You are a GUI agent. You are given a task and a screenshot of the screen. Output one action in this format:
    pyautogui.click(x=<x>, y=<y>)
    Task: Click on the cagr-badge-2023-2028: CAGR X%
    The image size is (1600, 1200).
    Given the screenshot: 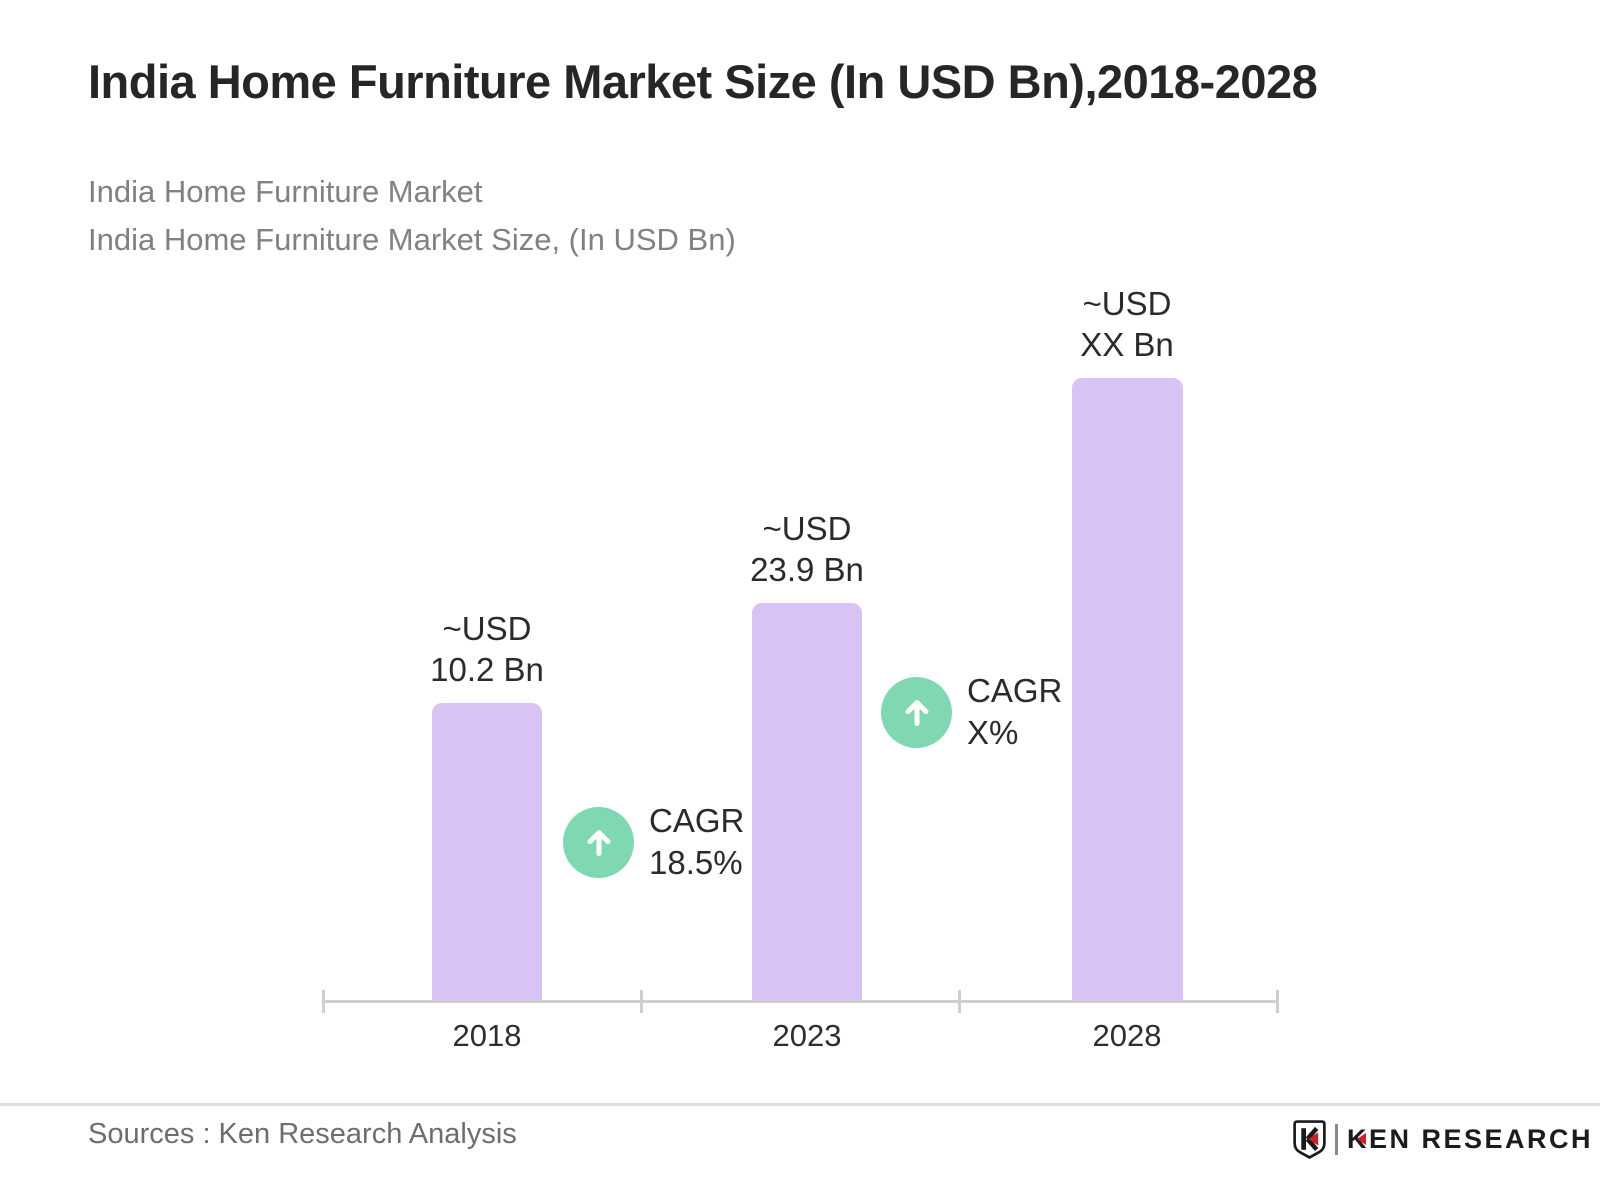 What is the action you would take?
    pyautogui.click(x=971, y=712)
    